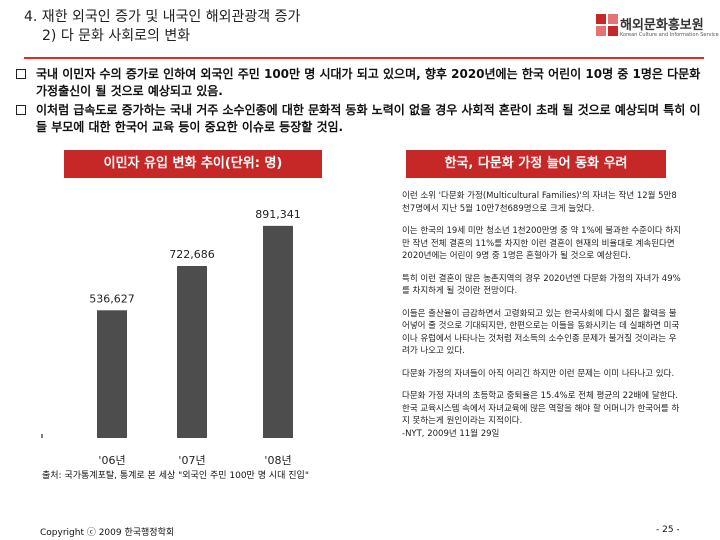 This screenshot has height=540, width=720. I want to click on news-panel-header: 한국, 다문화 가정 늘어 동화 우려, so click(536, 164).